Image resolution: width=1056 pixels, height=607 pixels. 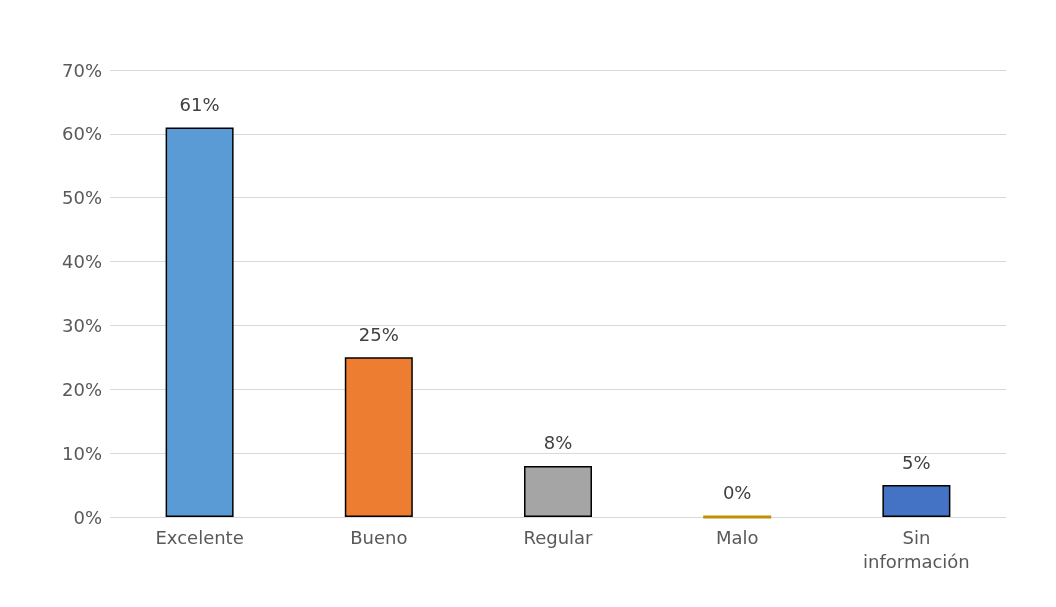 I want to click on y-tick-label: 50%, so click(x=81, y=198).